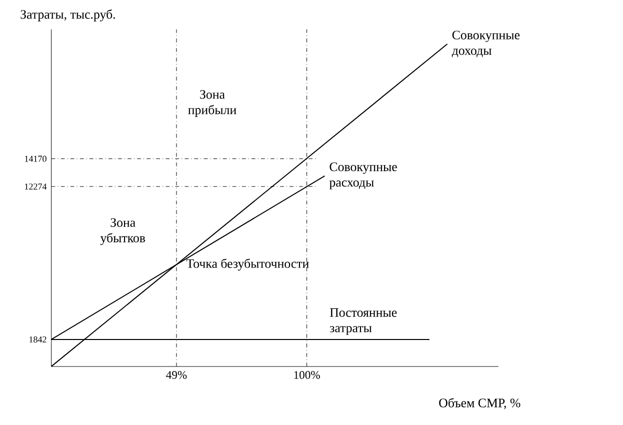 The height and width of the screenshot is (425, 623). What do you see at coordinates (123, 231) in the screenshot?
I see `annotation: Зона убытков` at bounding box center [123, 231].